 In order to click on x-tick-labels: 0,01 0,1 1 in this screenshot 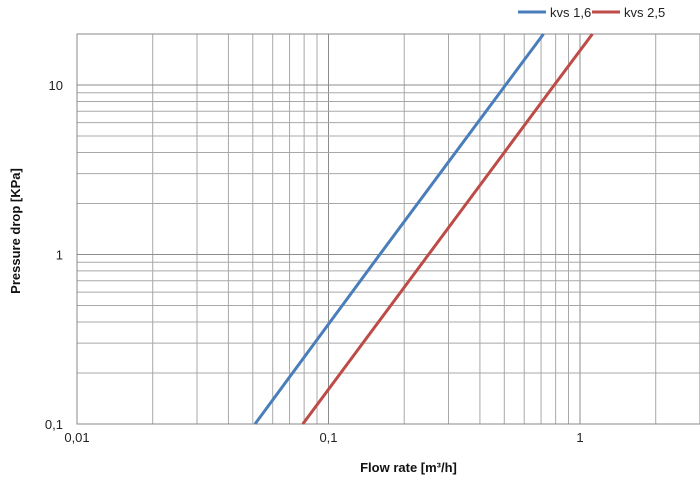, I will do `click(323, 437)`.